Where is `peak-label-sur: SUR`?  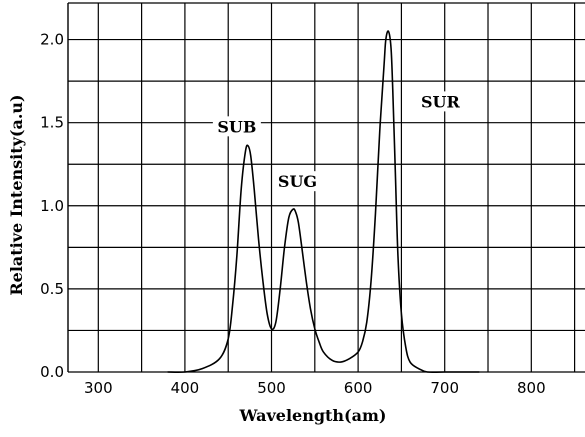
peak-label-sur: SUR is located at coordinates (441, 101).